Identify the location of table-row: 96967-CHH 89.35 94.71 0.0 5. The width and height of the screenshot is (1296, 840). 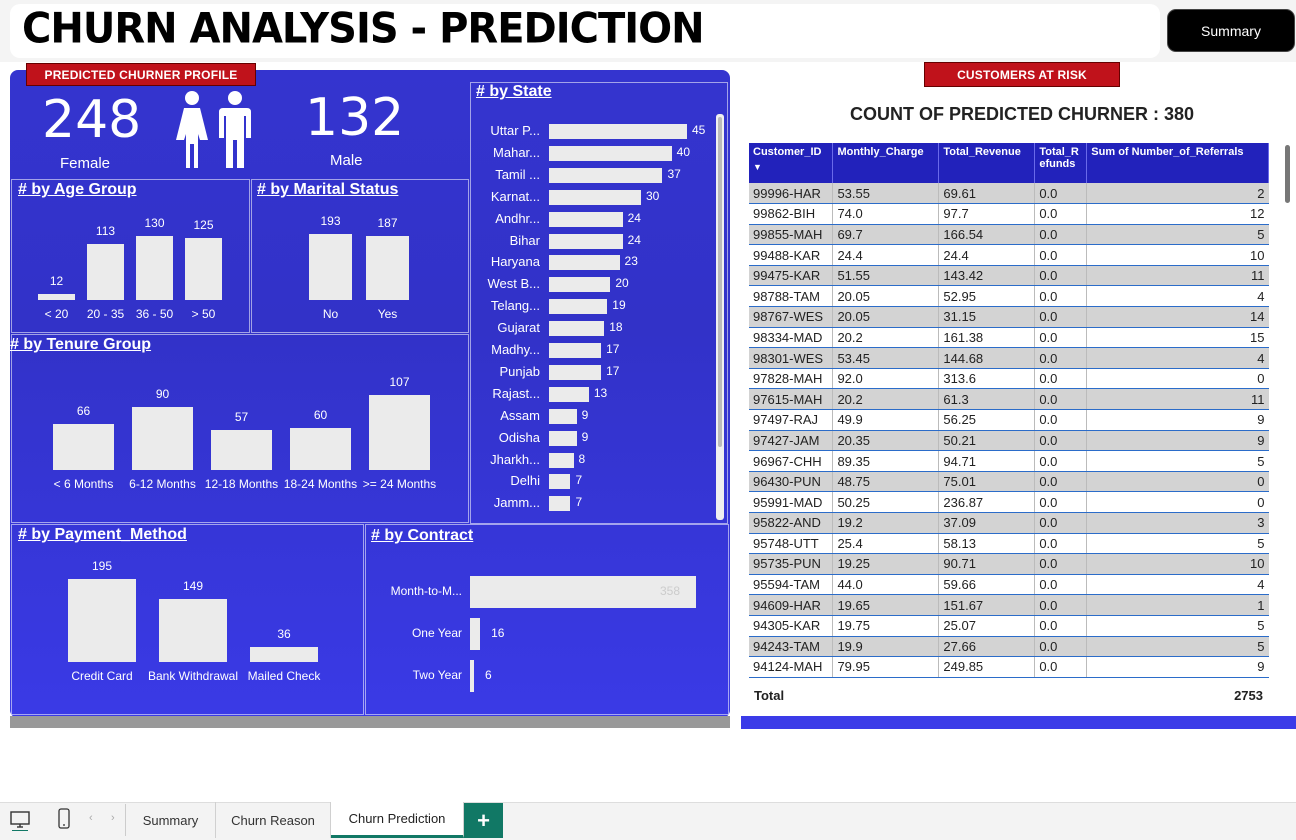
(1009, 461).